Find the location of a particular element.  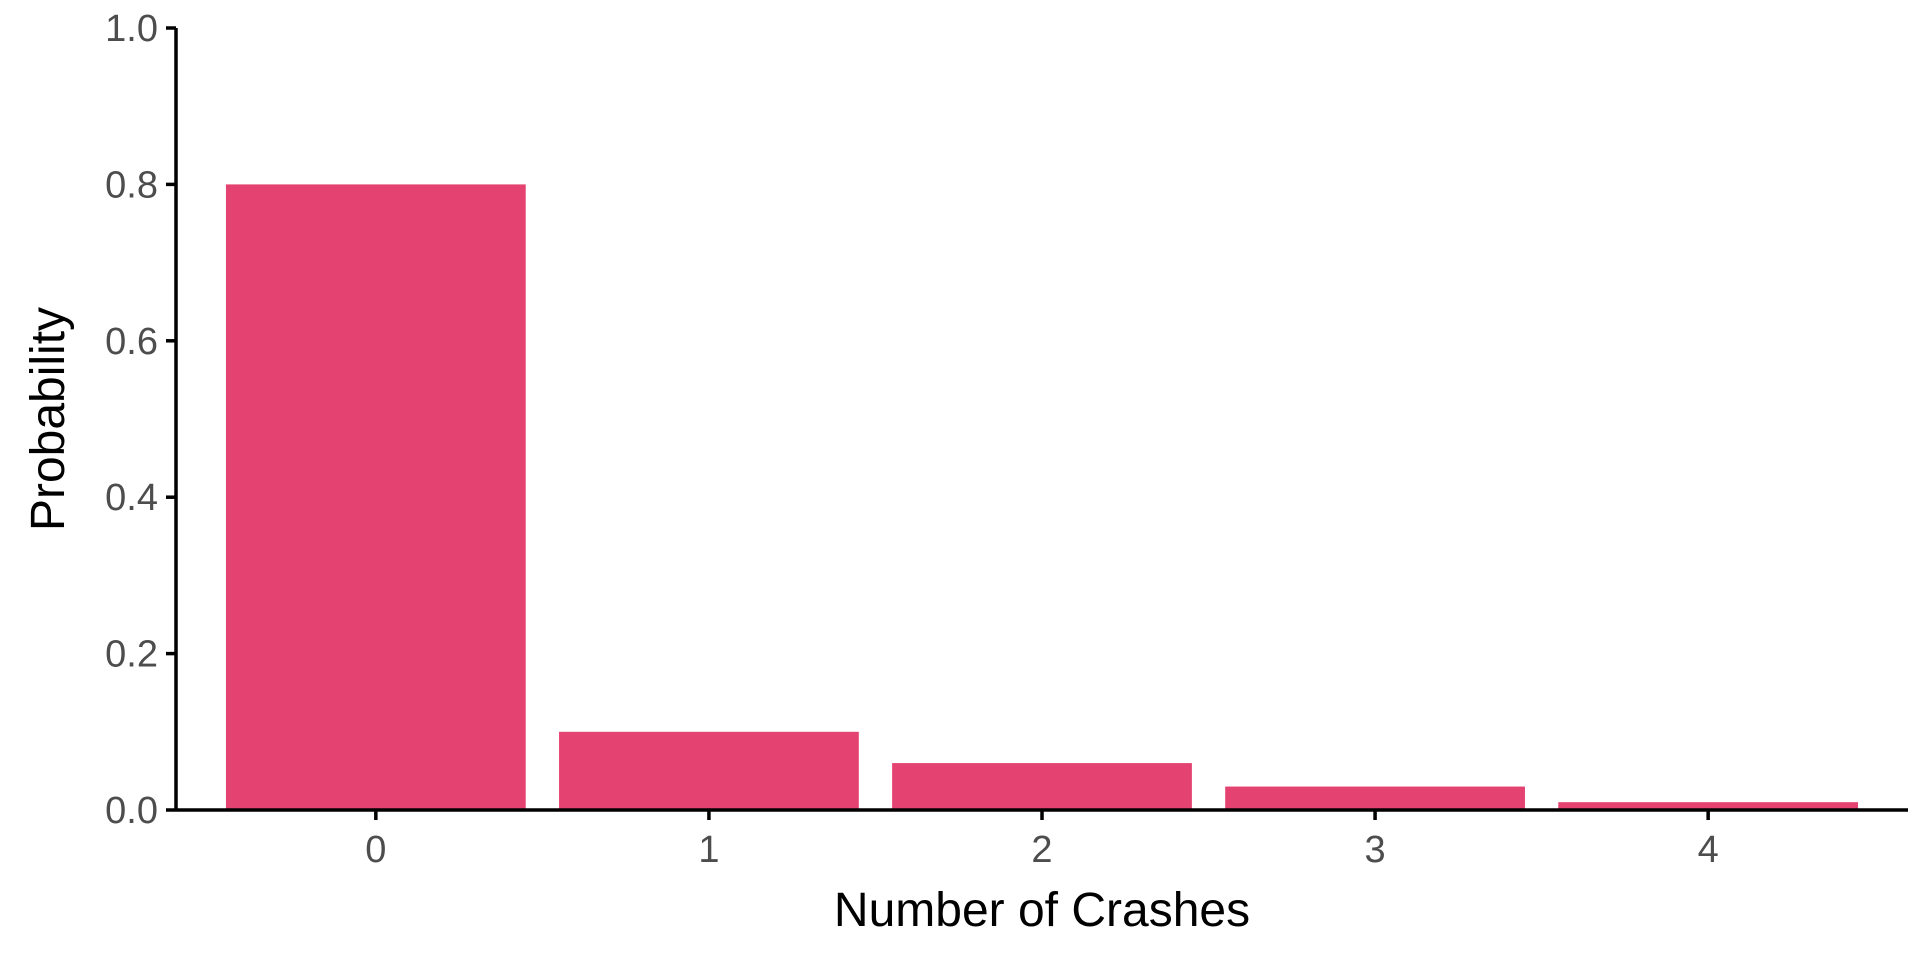

y-tick-label: 0.0 is located at coordinates (131, 811).